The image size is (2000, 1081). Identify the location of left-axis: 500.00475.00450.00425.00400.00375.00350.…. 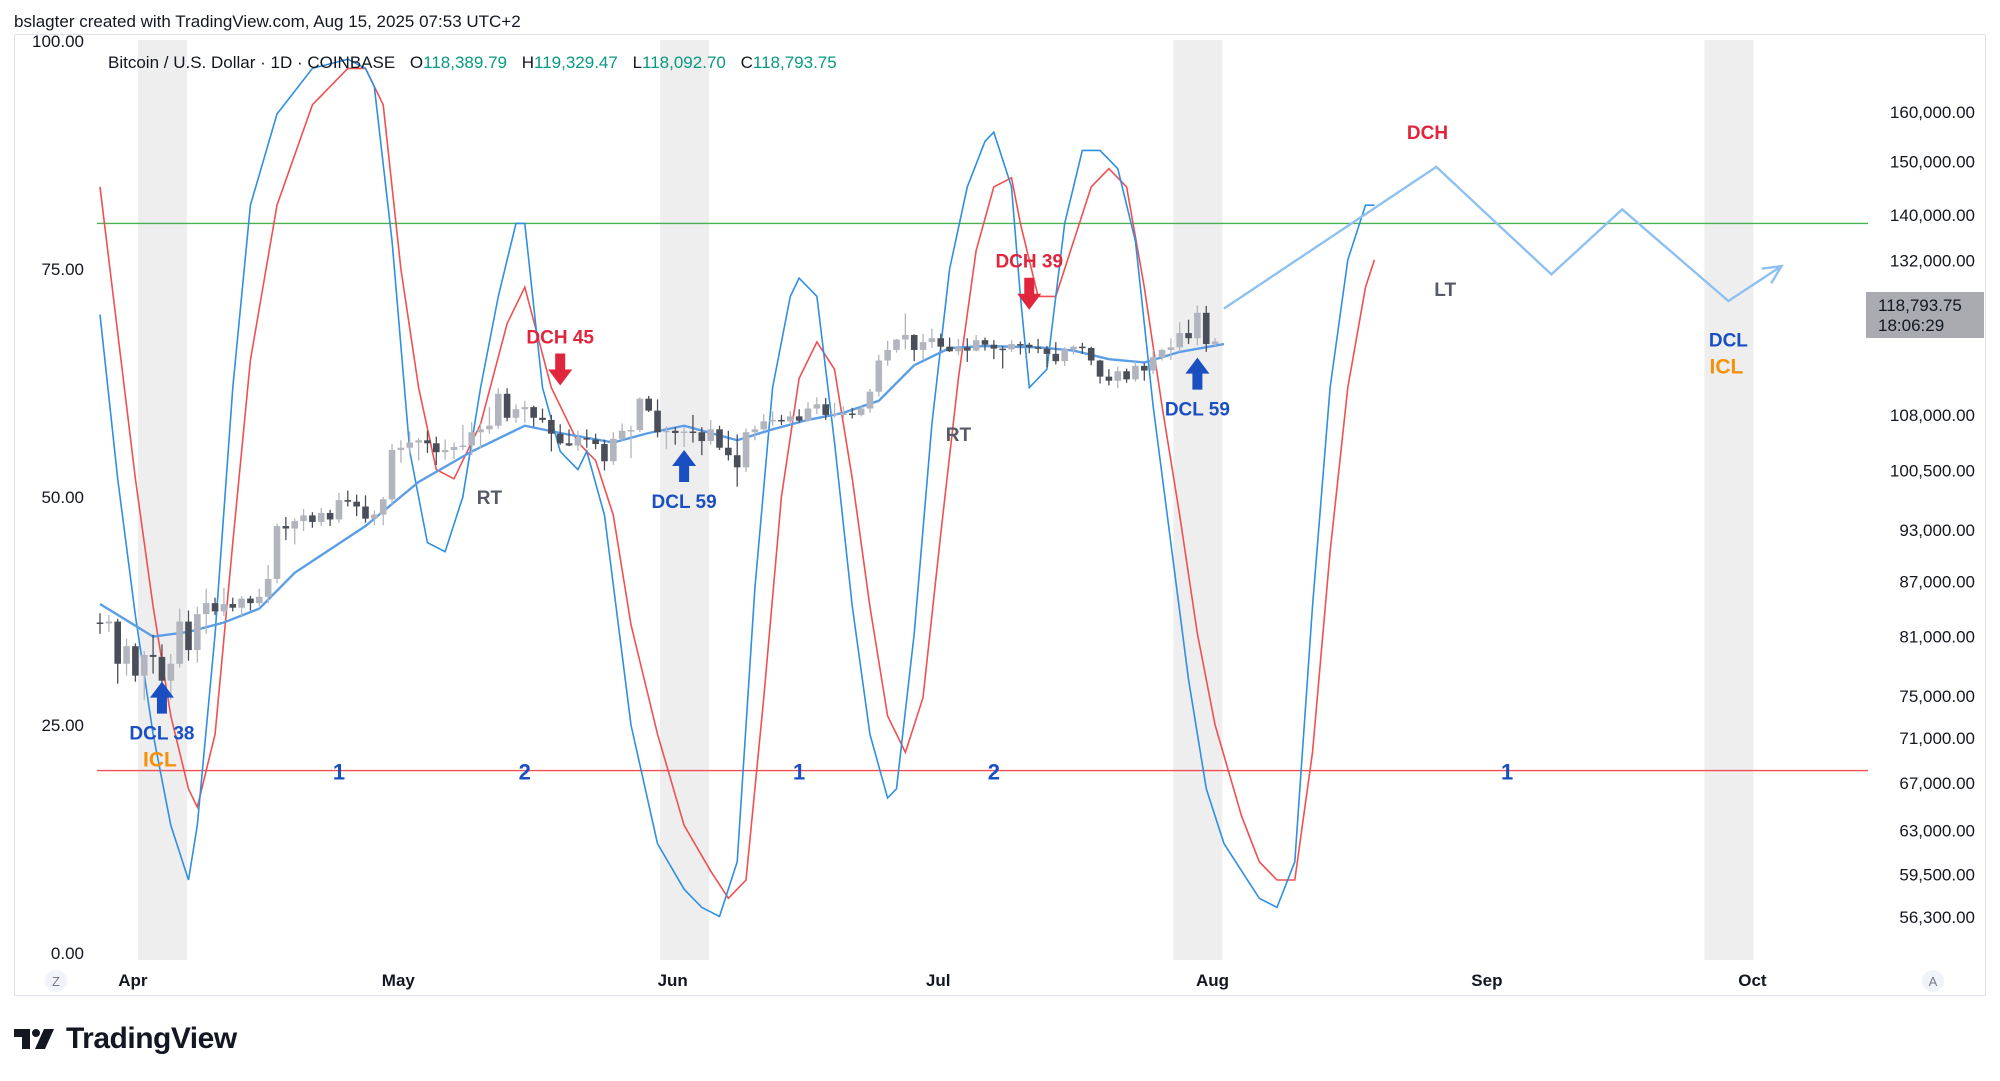
(58, 497).